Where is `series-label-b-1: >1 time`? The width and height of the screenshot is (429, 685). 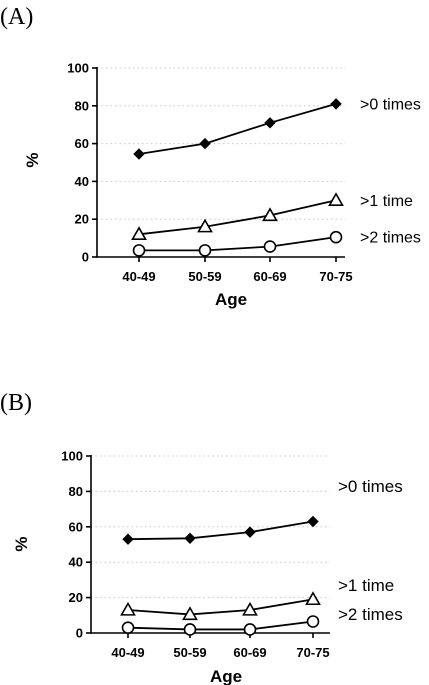
series-label-b-1: >1 time is located at coordinates (366, 585).